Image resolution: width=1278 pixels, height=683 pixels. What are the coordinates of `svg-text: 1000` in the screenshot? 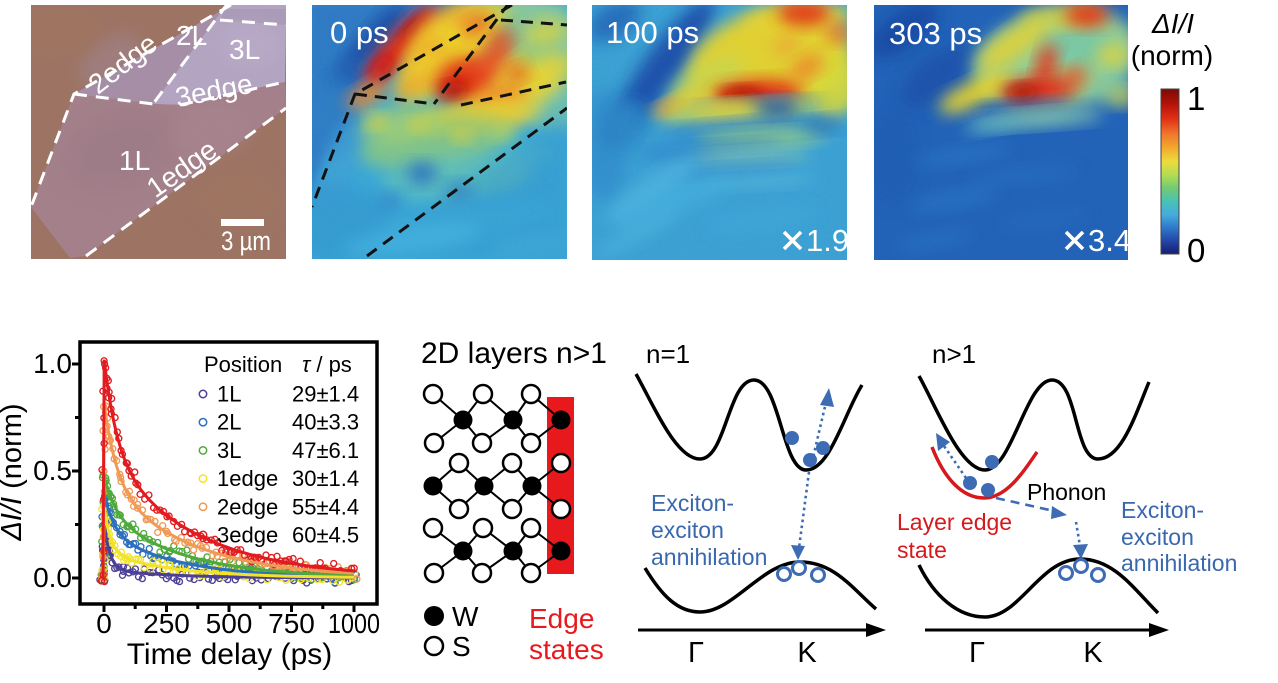 It's located at (354, 623).